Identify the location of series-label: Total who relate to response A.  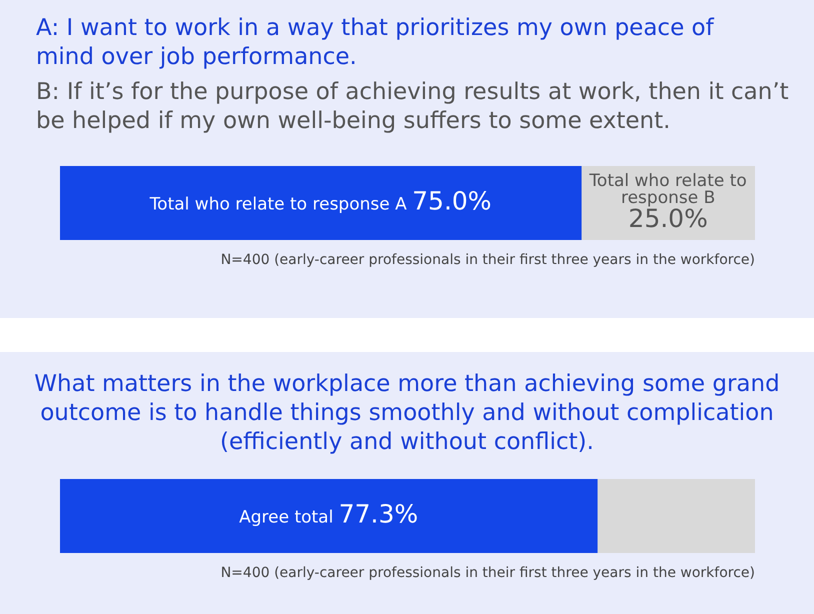
(278, 204).